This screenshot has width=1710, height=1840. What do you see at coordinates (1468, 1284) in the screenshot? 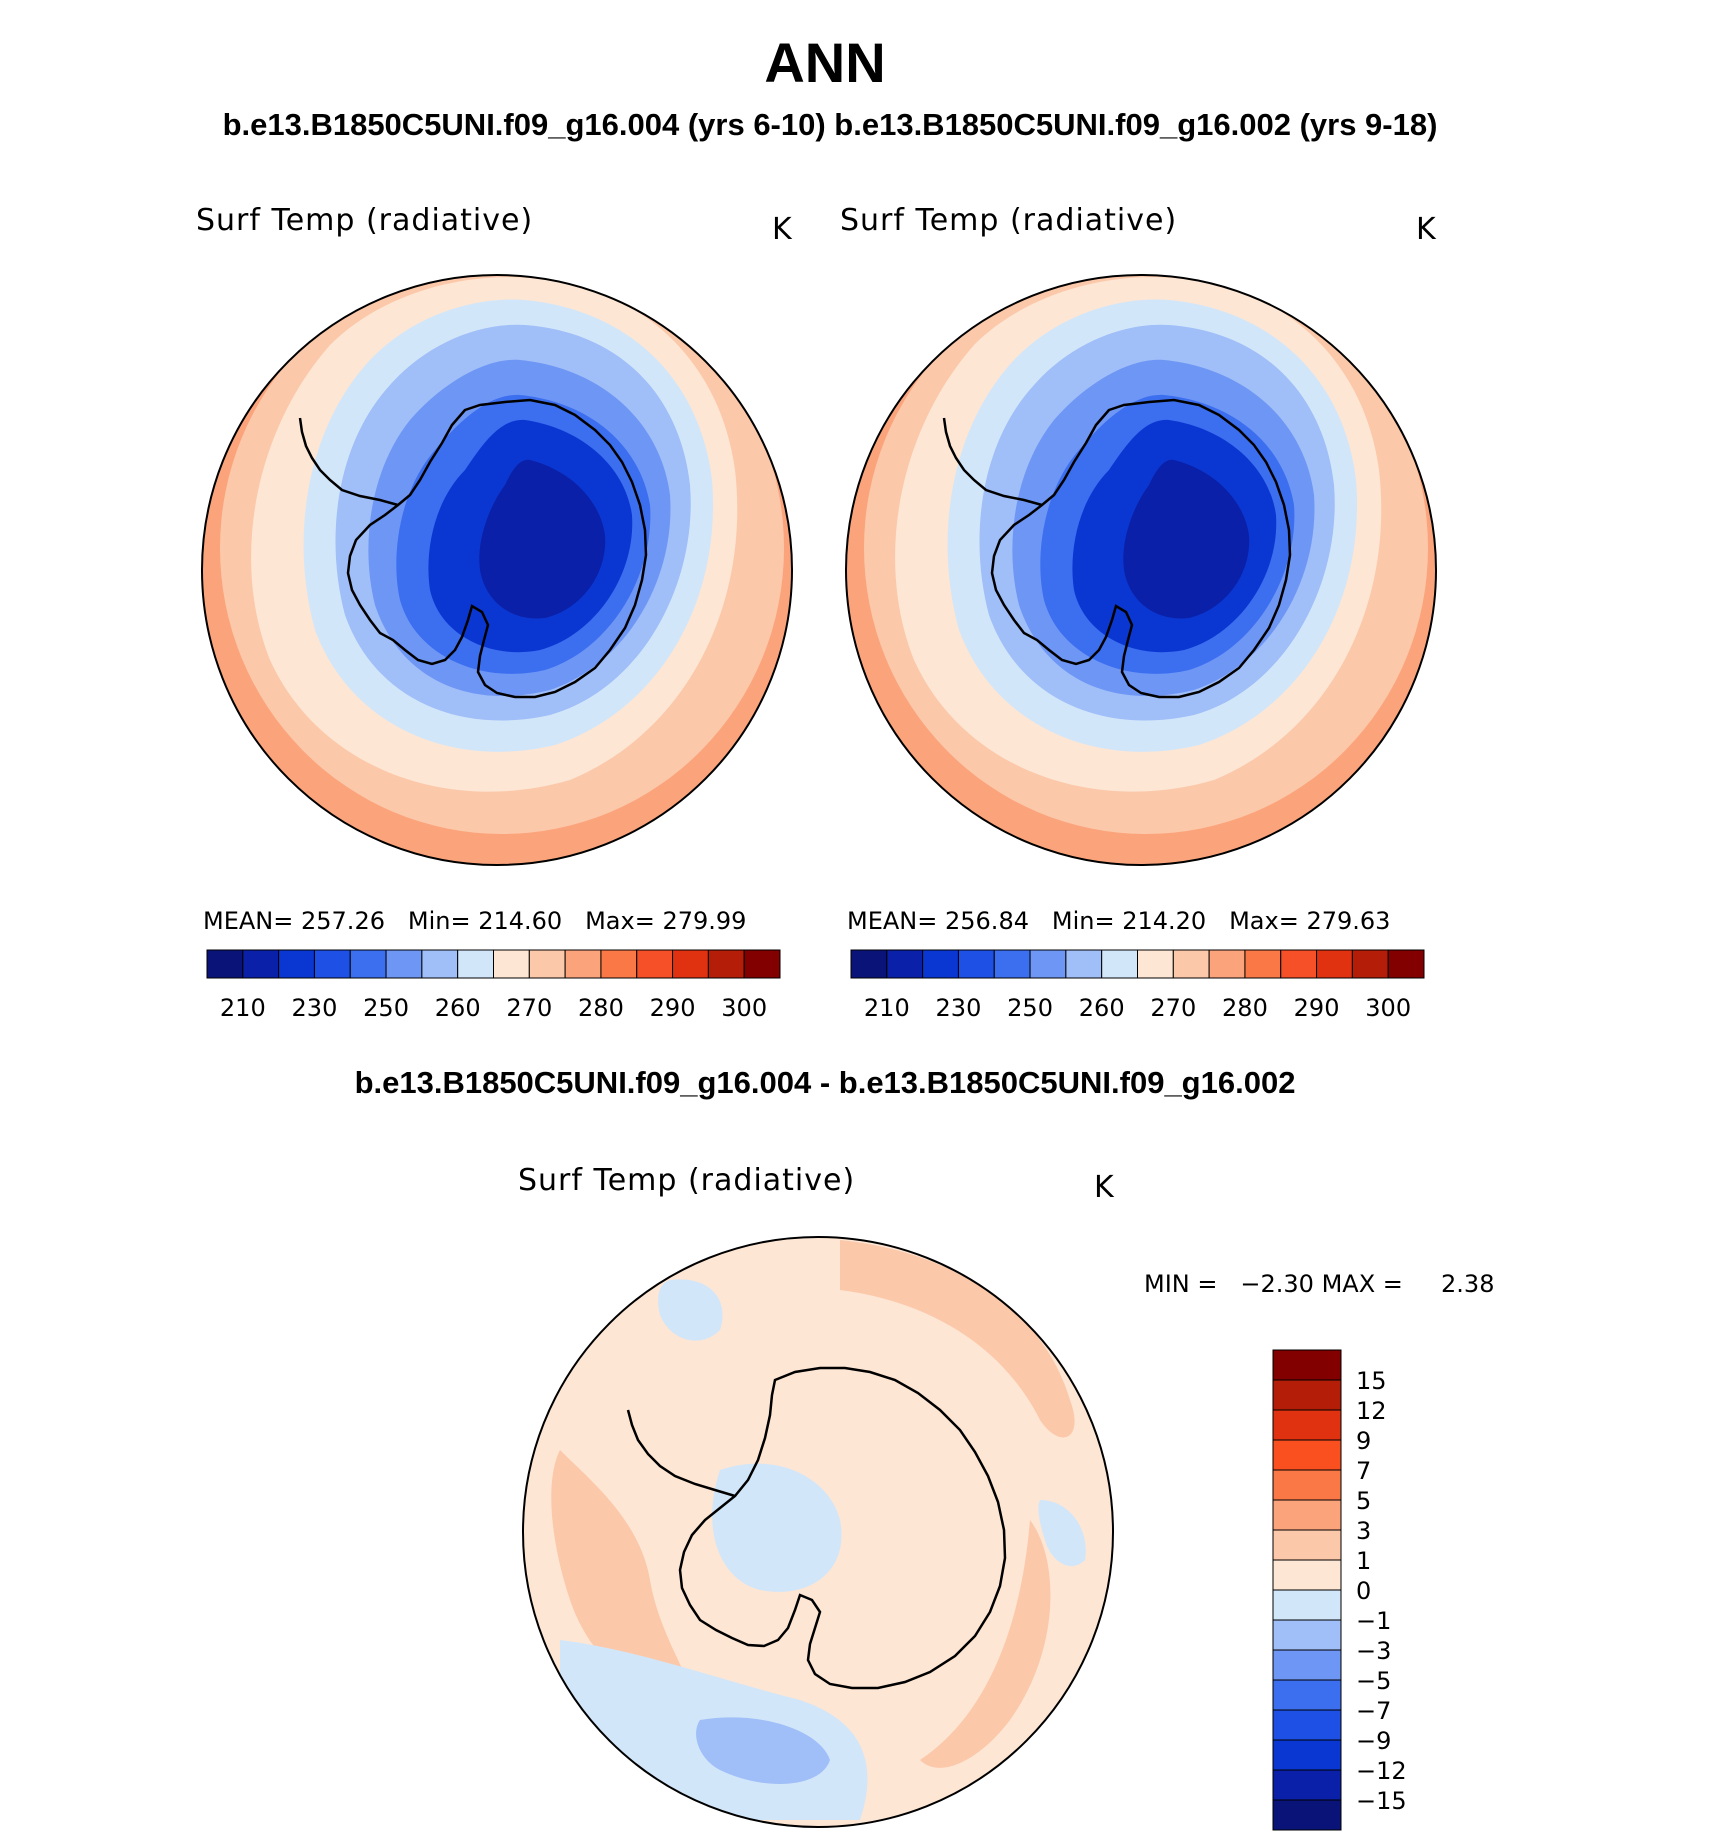
I see `panel3-max-value: 2.38` at bounding box center [1468, 1284].